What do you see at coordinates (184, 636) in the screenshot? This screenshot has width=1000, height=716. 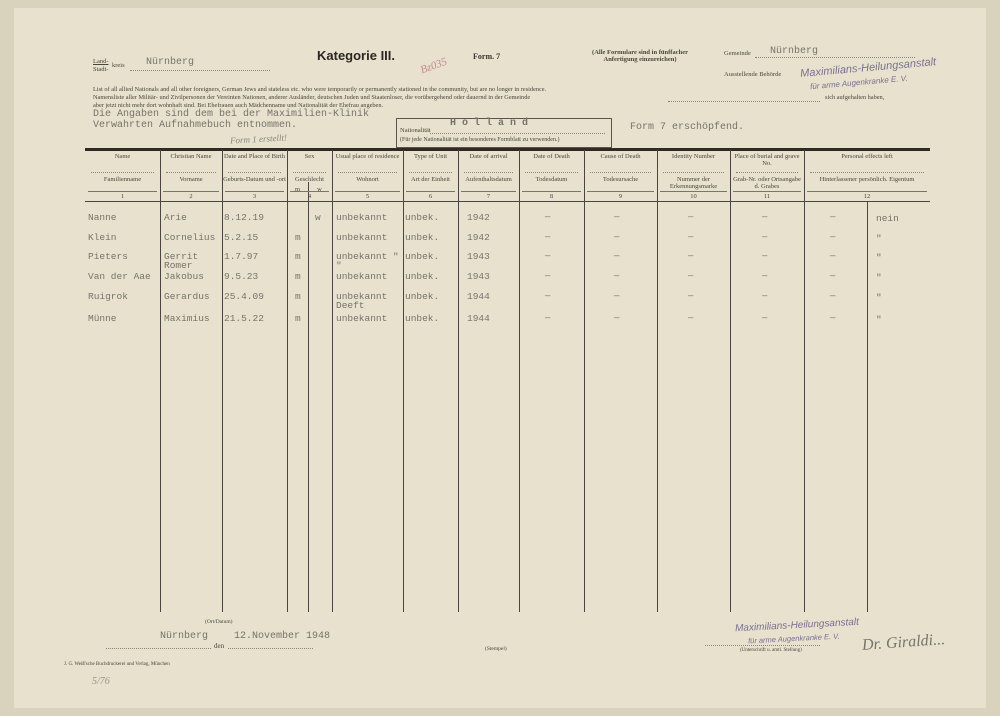 I see `place-value: Nürnberg` at bounding box center [184, 636].